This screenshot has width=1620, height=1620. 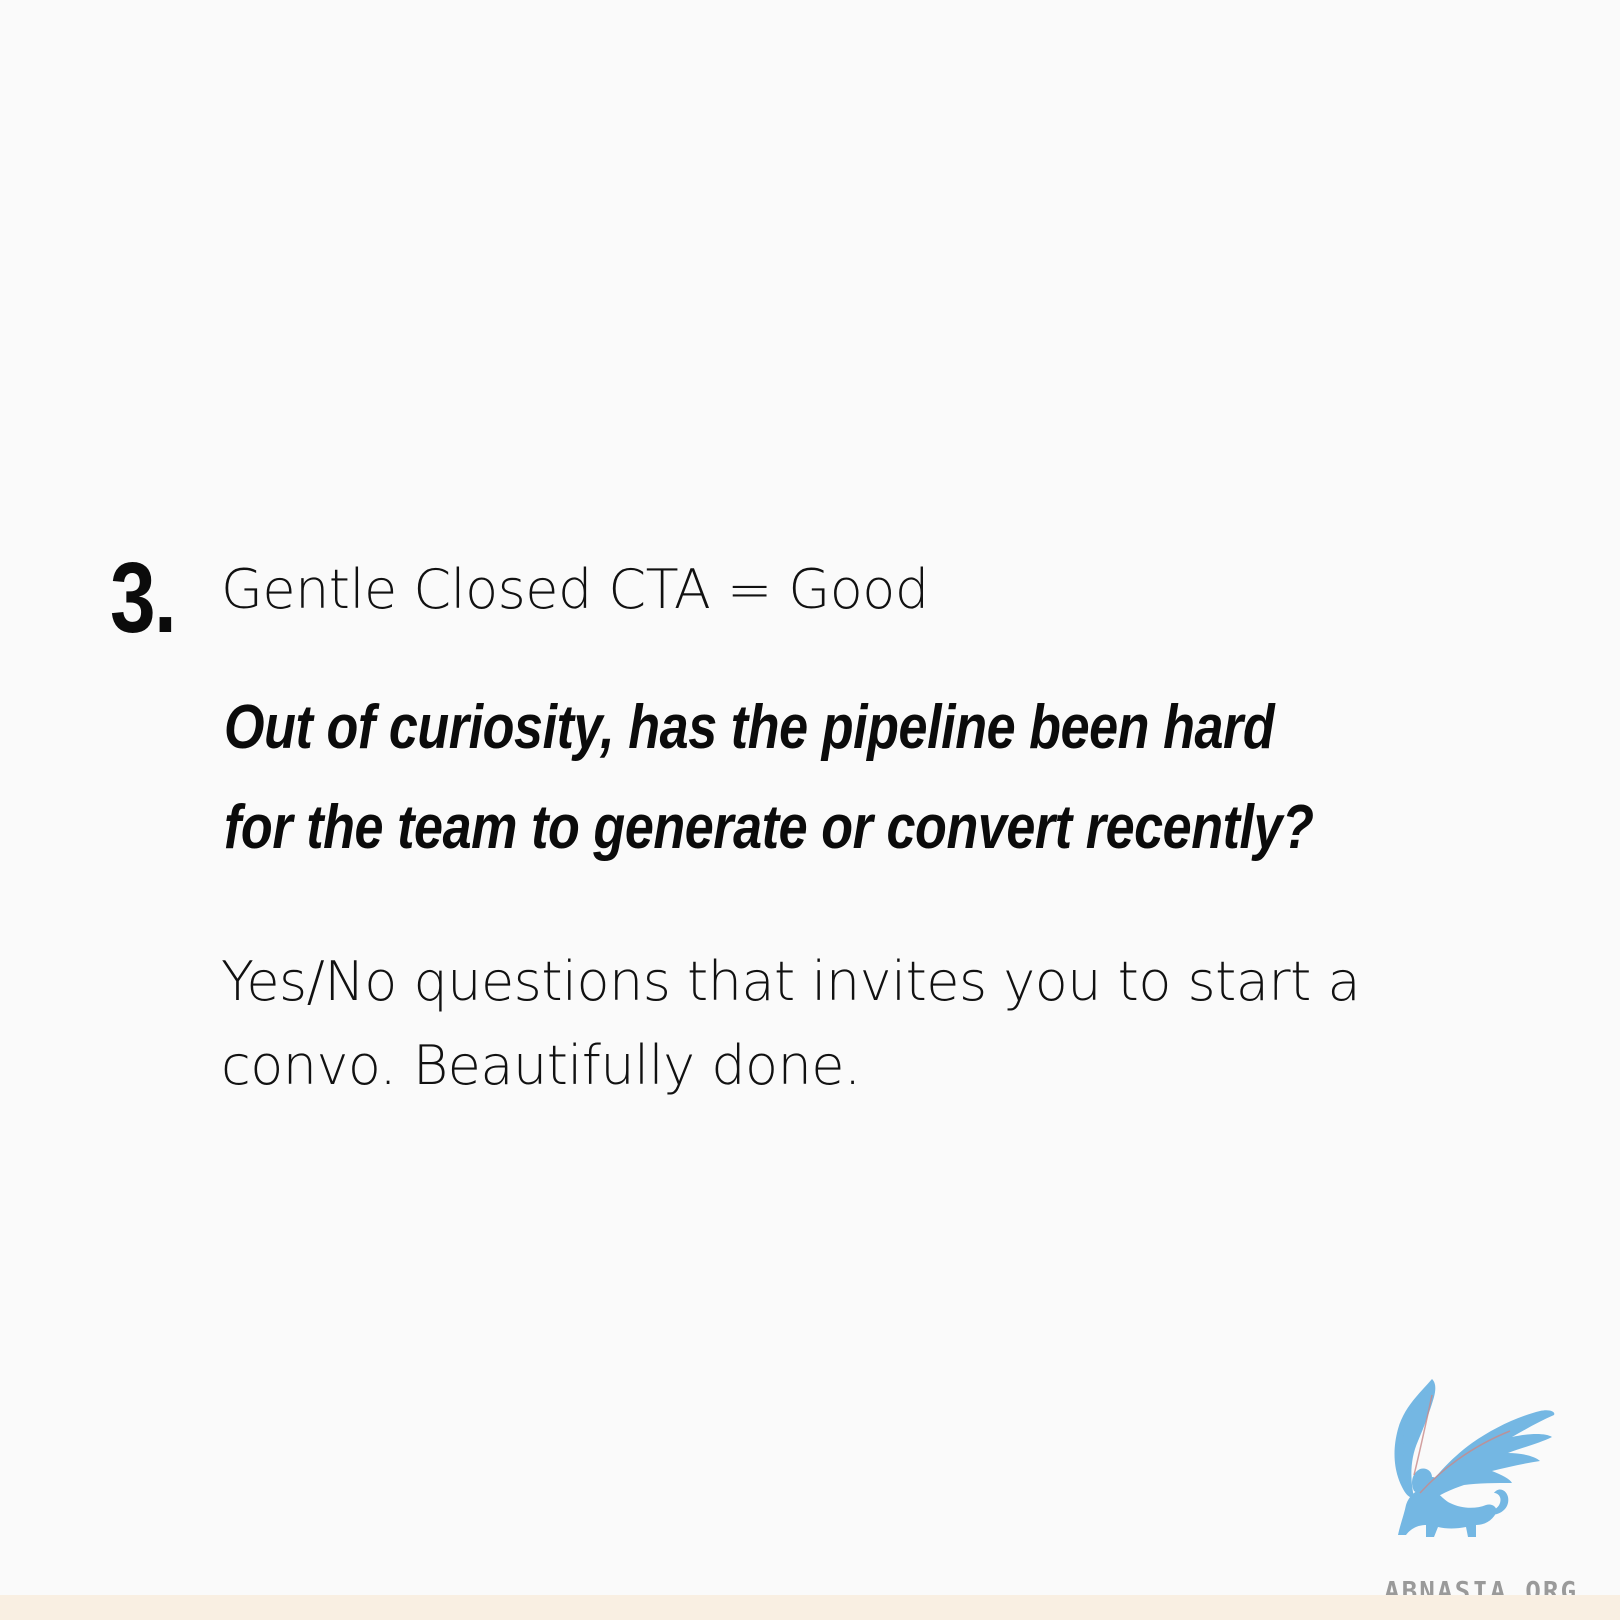 What do you see at coordinates (541, 1065) in the screenshot?
I see `explanation-line: convo. Beautifully done.` at bounding box center [541, 1065].